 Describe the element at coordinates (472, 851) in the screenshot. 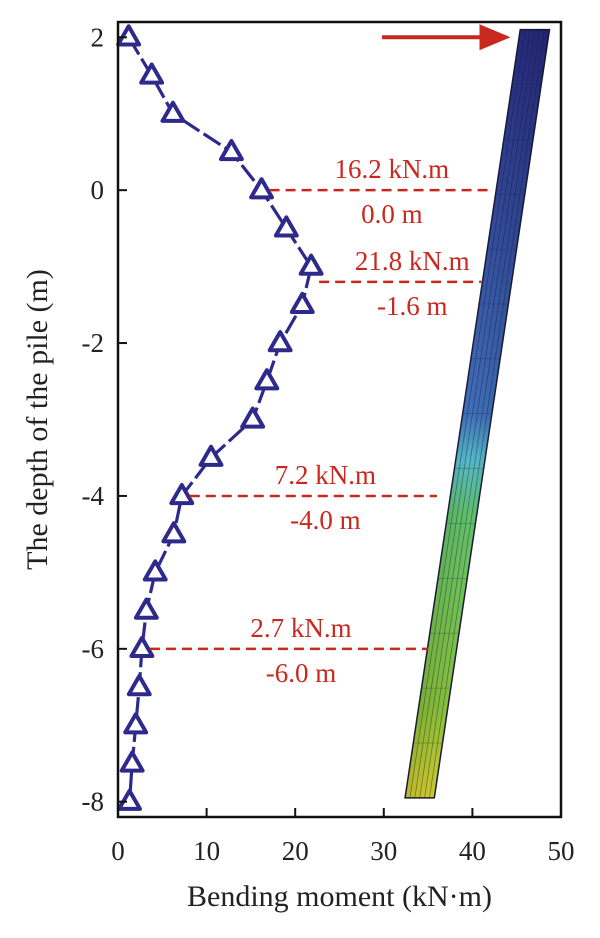

I see `x-tick-label: 40` at that location.